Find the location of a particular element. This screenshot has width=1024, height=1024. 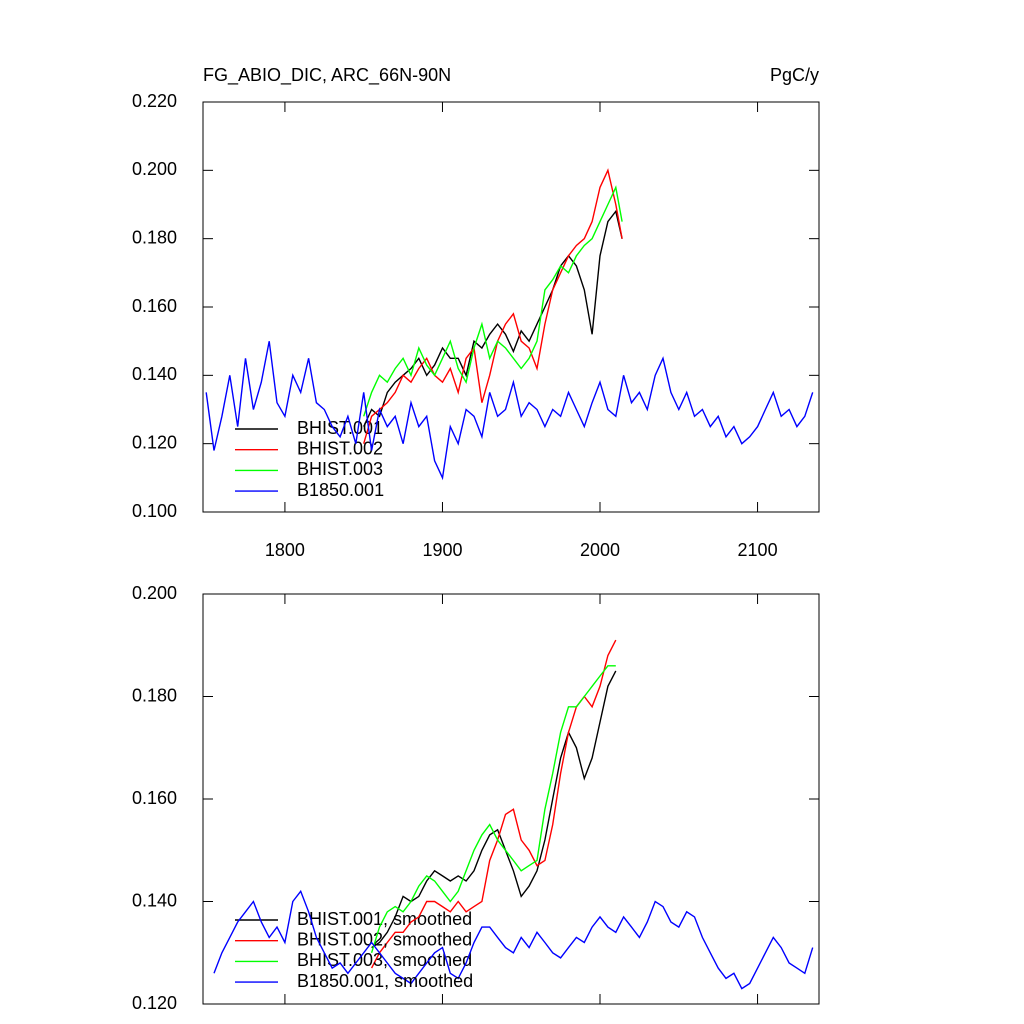

x-tick-label: 2000 is located at coordinates (600, 550).